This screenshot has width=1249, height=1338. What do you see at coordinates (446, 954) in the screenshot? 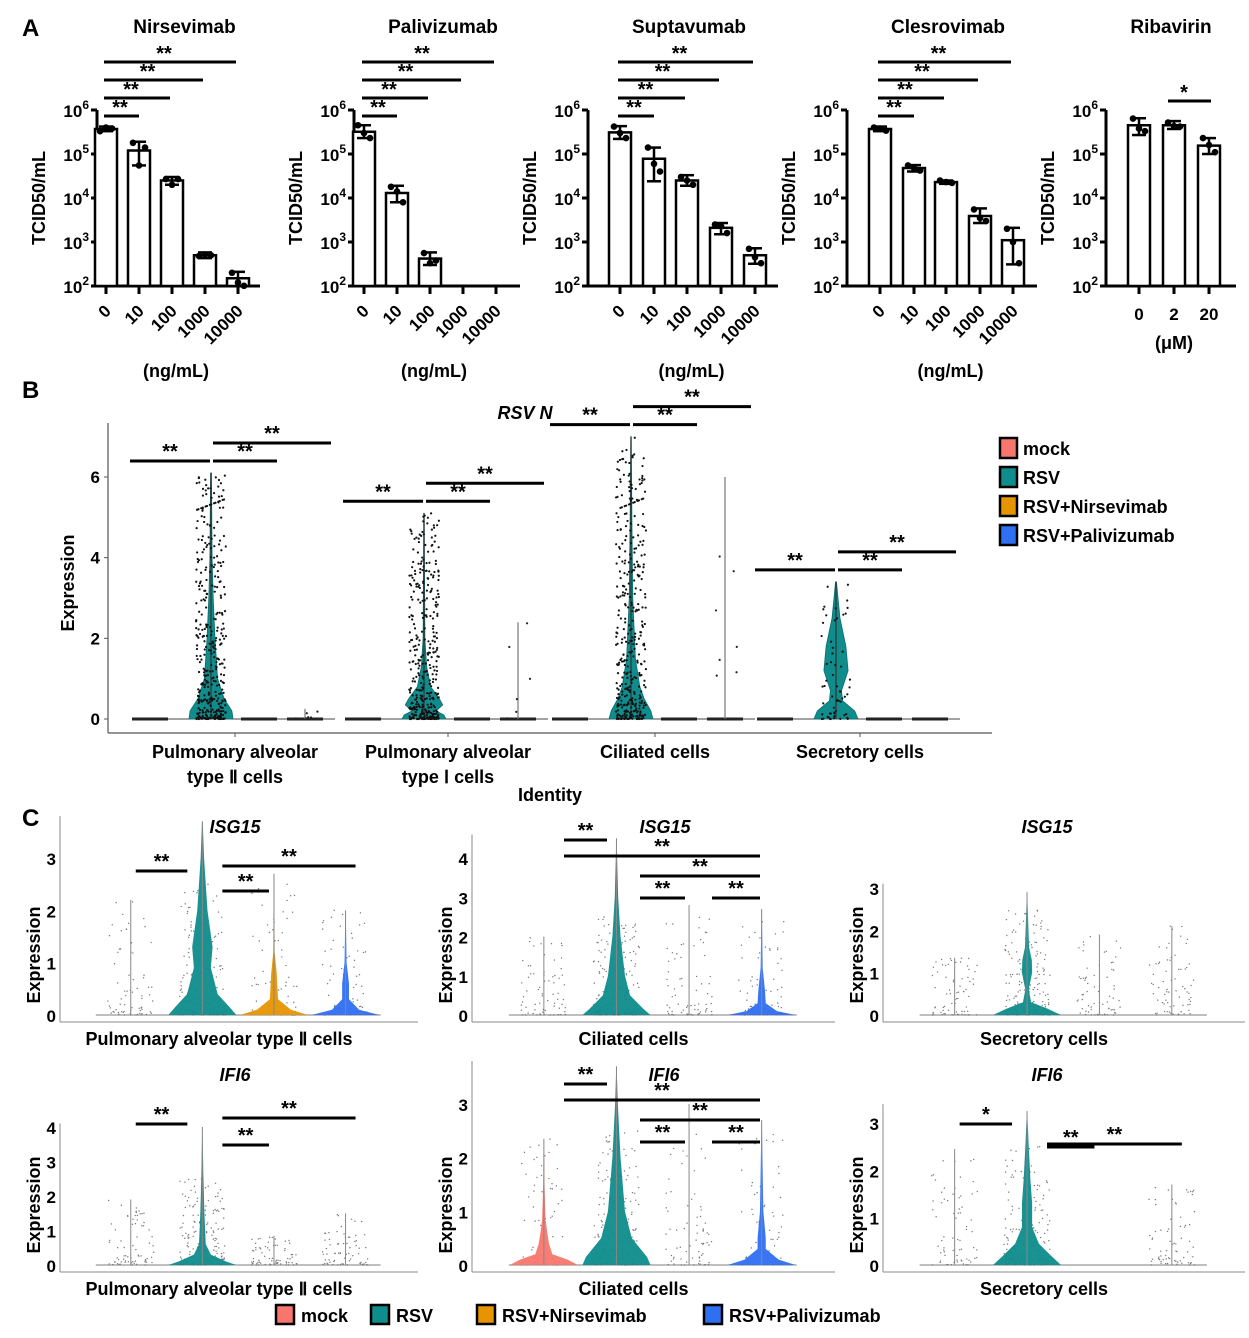
I see `y-axis-title: Expression` at bounding box center [446, 954].